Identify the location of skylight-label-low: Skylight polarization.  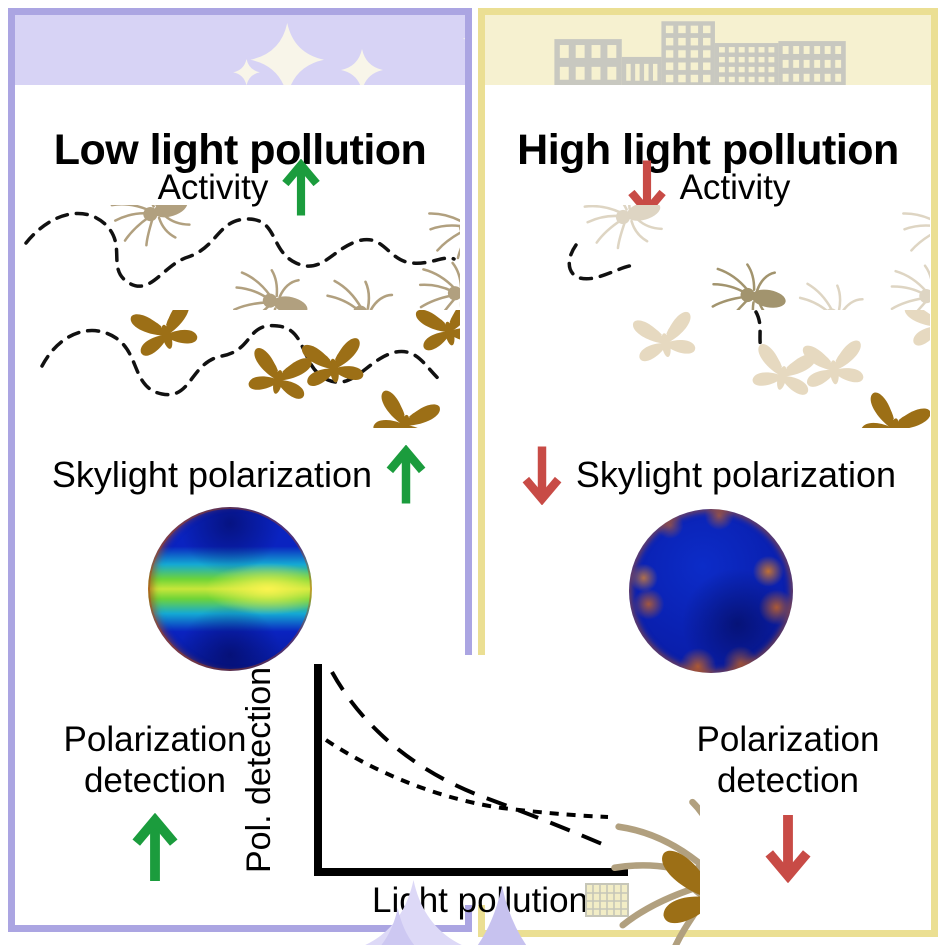
(212, 474).